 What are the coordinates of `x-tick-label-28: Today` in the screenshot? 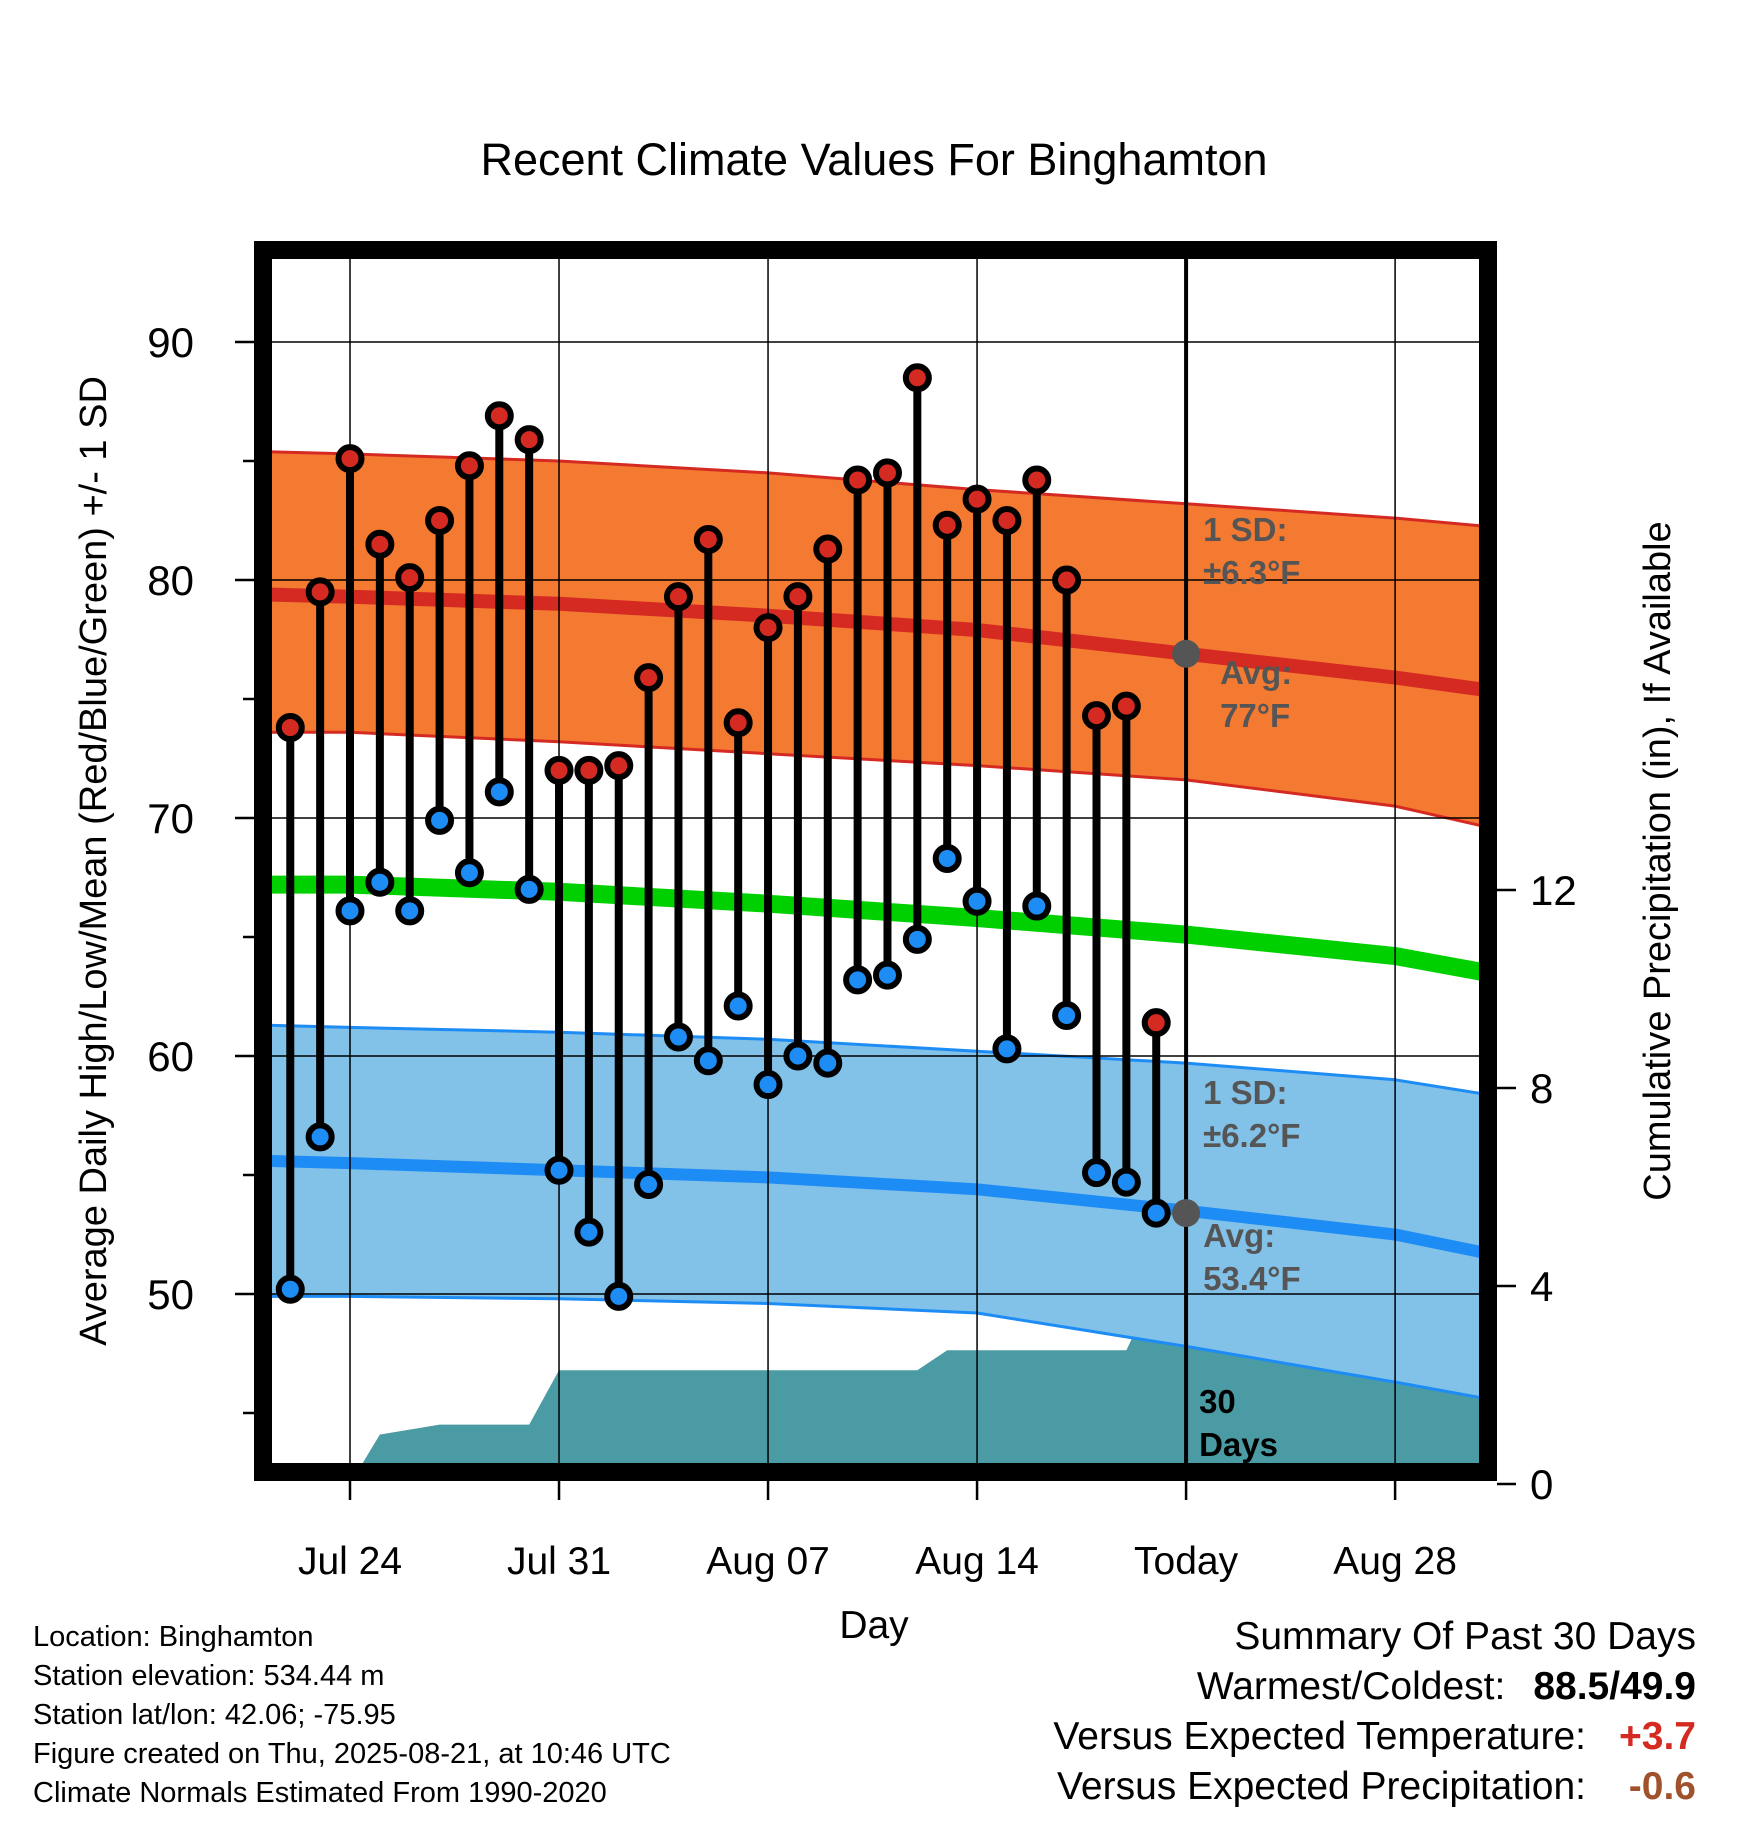 It's located at (1186, 1561).